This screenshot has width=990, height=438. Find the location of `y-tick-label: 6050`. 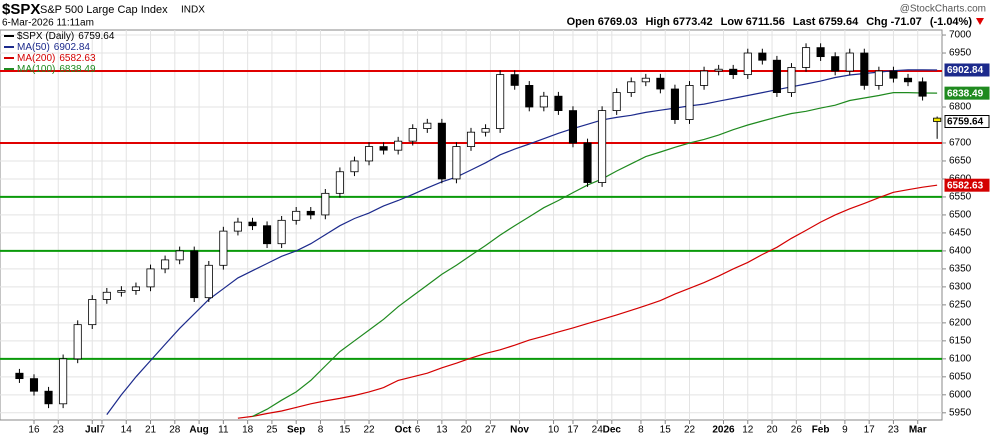

y-tick-label: 6050 is located at coordinates (960, 376).